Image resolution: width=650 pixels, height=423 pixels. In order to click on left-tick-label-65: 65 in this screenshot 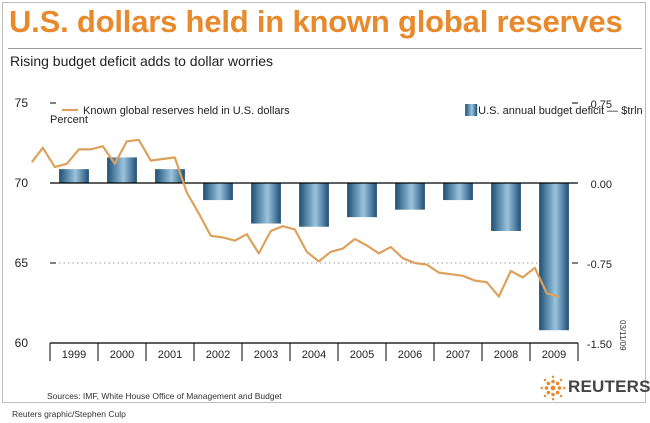, I will do `click(22, 263)`.